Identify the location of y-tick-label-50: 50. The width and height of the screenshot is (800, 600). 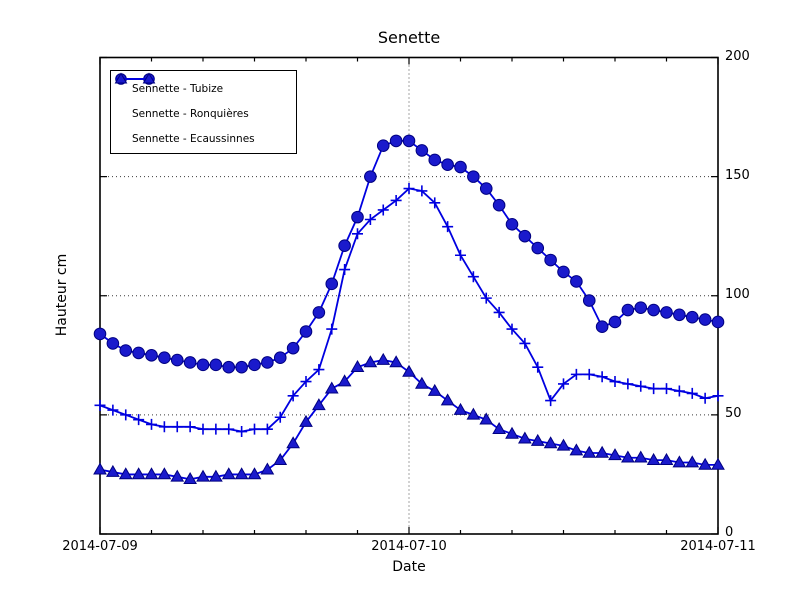
(733, 413).